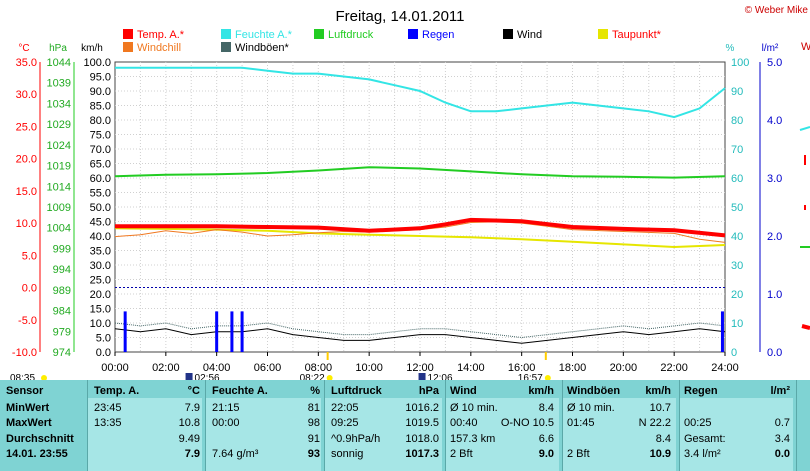  I want to click on series-feuchte-a, so click(420, 92).